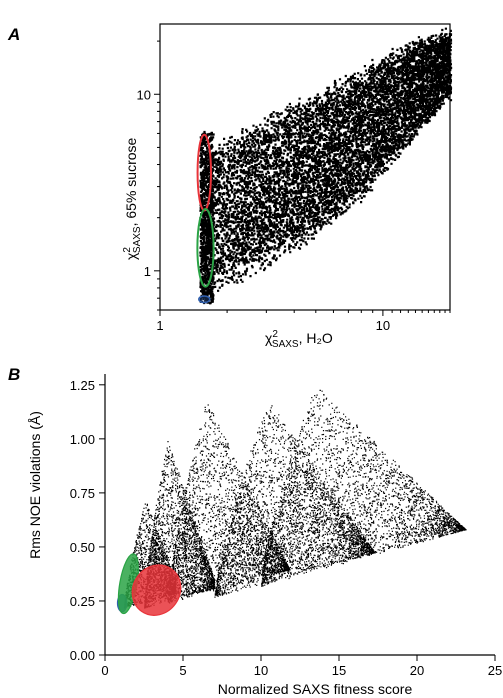  What do you see at coordinates (315, 689) in the screenshot?
I see `panel-b-xlabel: Normalized SAXS fitness score` at bounding box center [315, 689].